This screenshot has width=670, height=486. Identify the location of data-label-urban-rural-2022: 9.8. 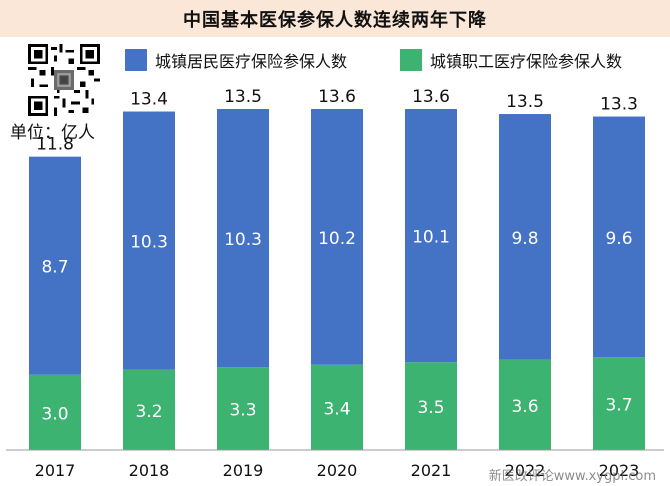
(524, 239).